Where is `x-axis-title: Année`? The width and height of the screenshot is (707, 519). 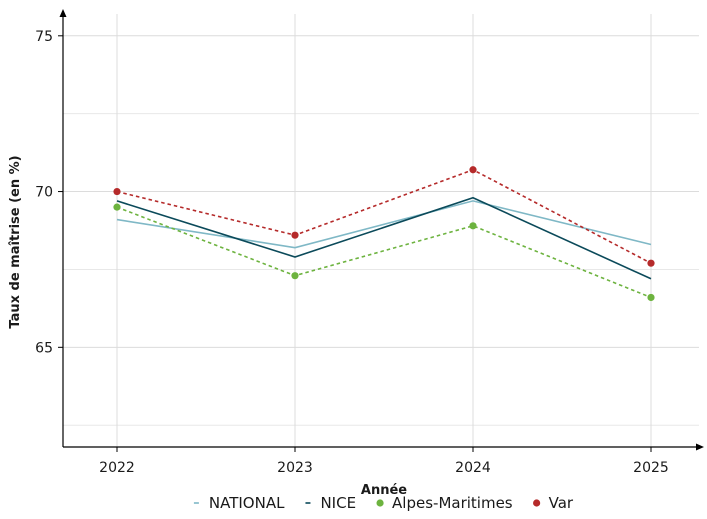 x-axis-title: Année is located at coordinates (384, 490).